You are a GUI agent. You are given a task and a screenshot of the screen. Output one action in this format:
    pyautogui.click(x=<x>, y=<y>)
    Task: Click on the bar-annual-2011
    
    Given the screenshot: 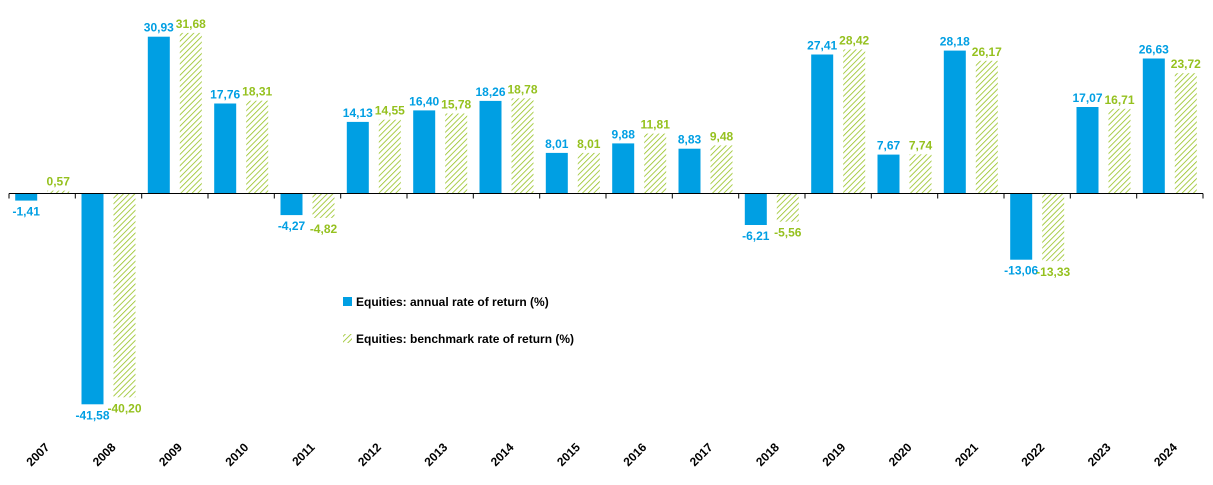 What is the action you would take?
    pyautogui.click(x=291, y=204)
    